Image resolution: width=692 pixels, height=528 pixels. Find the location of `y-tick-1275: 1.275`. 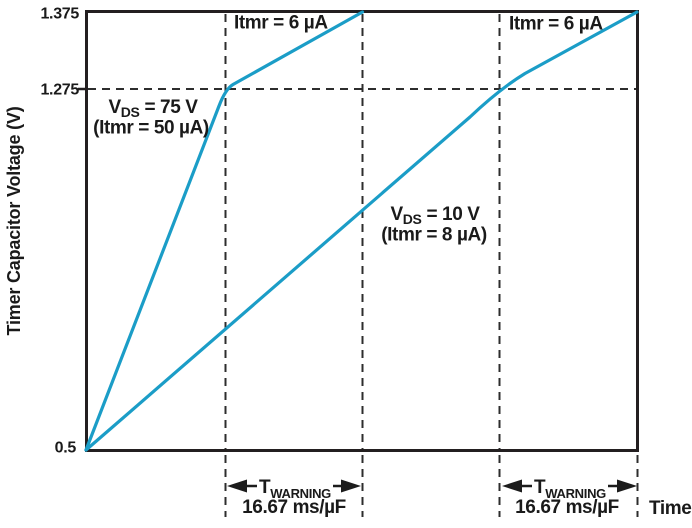

y-tick-1275: 1.275 is located at coordinates (59, 90).